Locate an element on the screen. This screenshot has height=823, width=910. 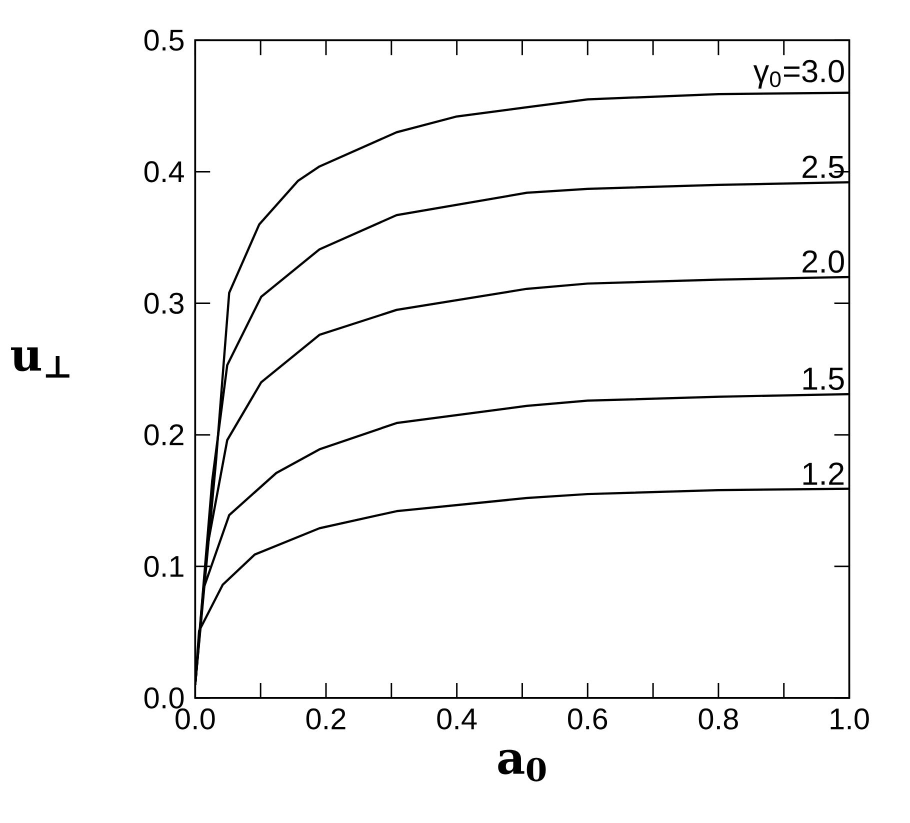
x-tick-label: 0.2 is located at coordinates (326, 719).